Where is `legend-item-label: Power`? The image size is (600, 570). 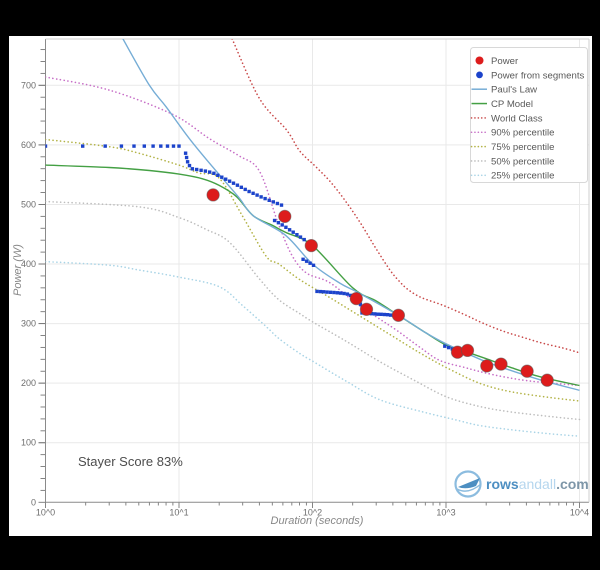 legend-item-label: Power is located at coordinates (505, 61).